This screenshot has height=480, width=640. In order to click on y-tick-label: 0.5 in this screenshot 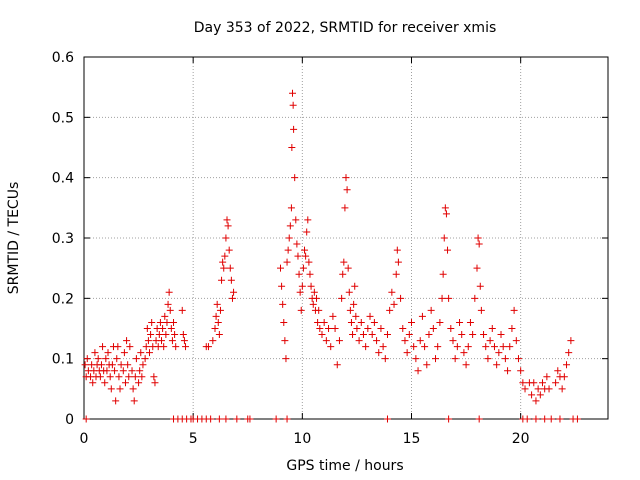, I will do `click(63, 118)`.